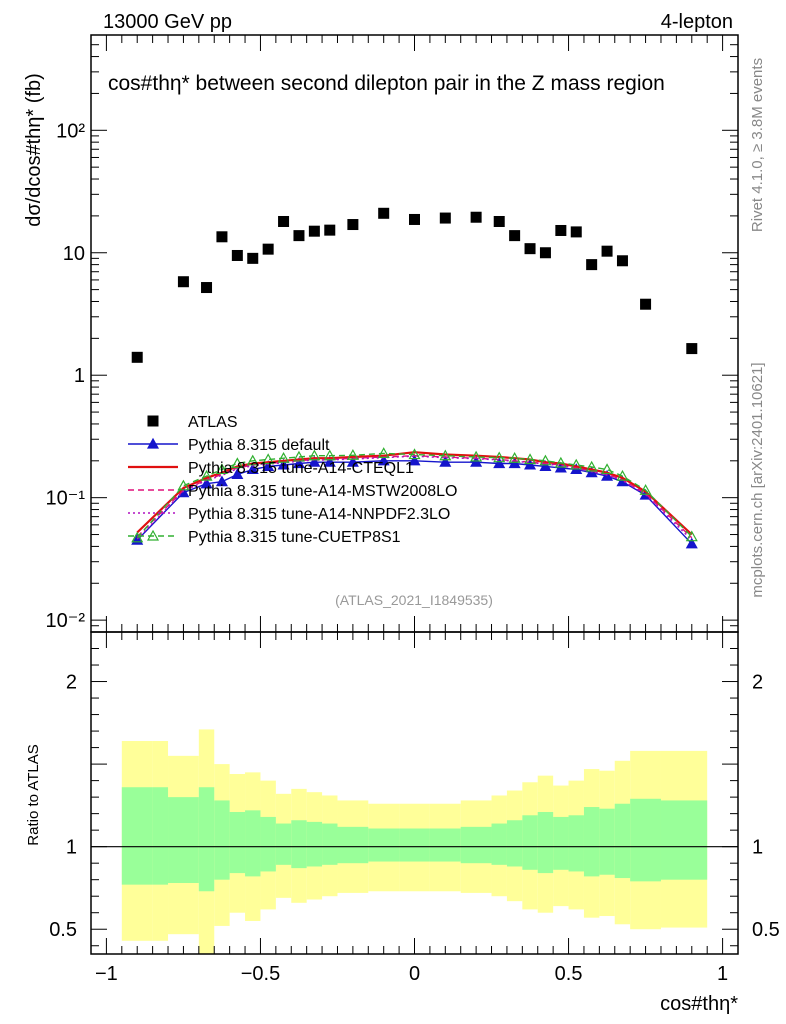 The height and width of the screenshot is (1024, 786). What do you see at coordinates (757, 145) in the screenshot?
I see `rivet-version-label: Rivet 4.1.0, ≥ 3.8M events` at bounding box center [757, 145].